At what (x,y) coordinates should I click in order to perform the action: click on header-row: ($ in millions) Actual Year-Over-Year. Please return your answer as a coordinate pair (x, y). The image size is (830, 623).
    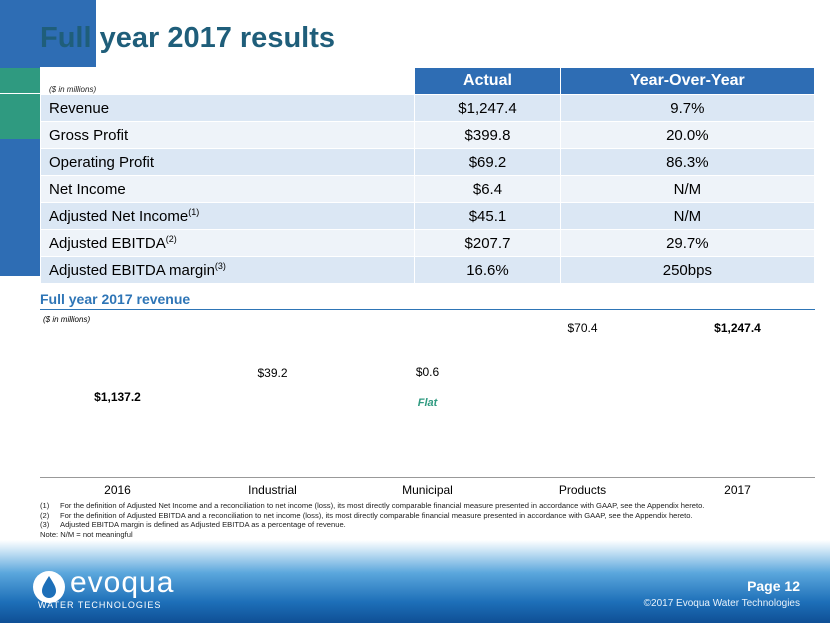
    Looking at the image, I should click on (427, 81).